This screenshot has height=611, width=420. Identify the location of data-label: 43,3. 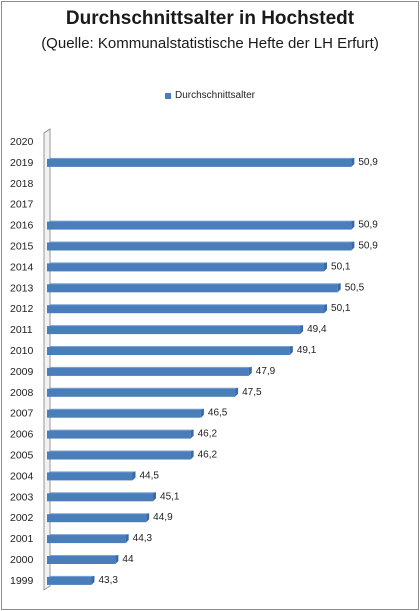
(108, 580).